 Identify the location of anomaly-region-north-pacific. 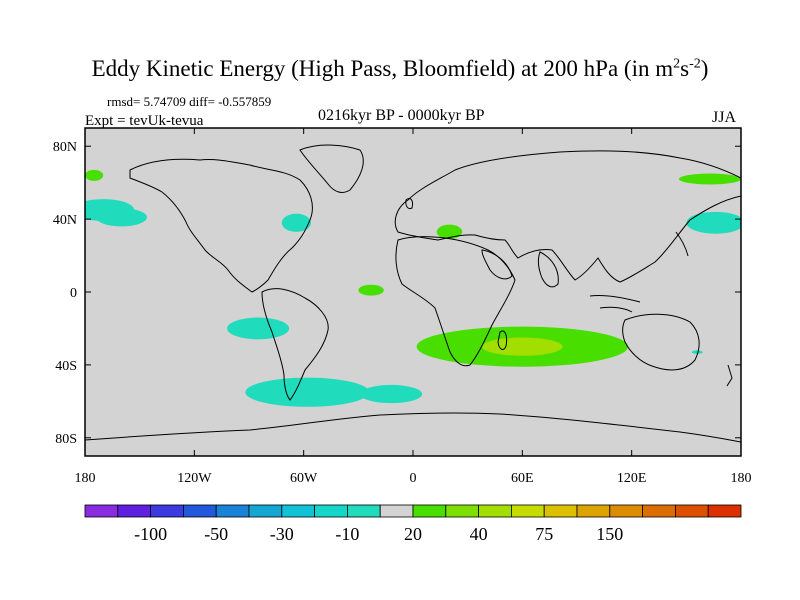
(713, 222).